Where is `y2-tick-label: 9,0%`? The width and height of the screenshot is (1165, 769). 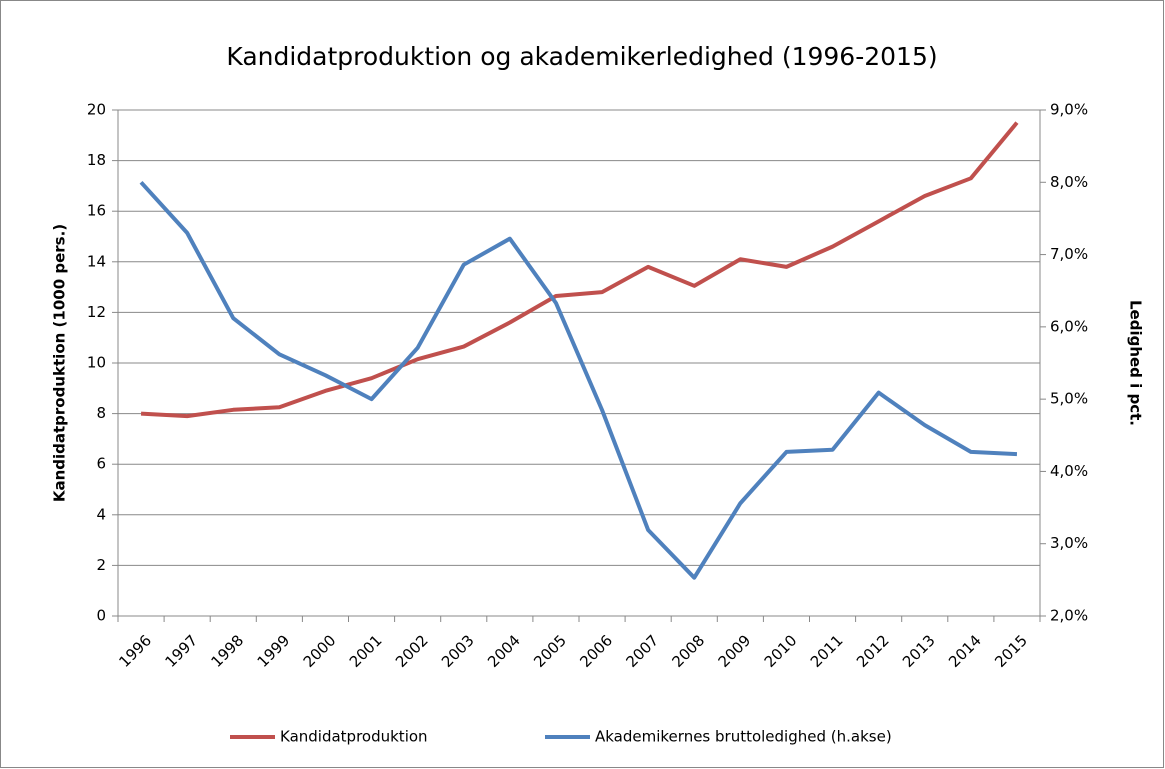
y2-tick-label: 9,0% is located at coordinates (1069, 110).